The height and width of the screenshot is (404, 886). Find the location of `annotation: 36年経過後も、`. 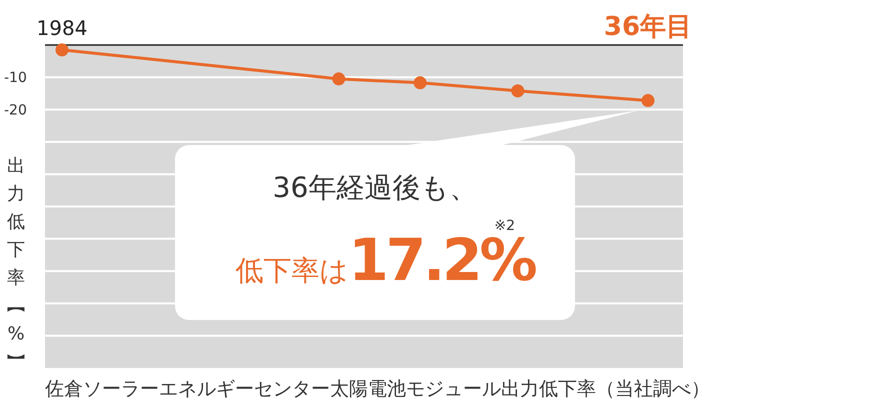

annotation: 36年経過後も、 is located at coordinates (375, 187).